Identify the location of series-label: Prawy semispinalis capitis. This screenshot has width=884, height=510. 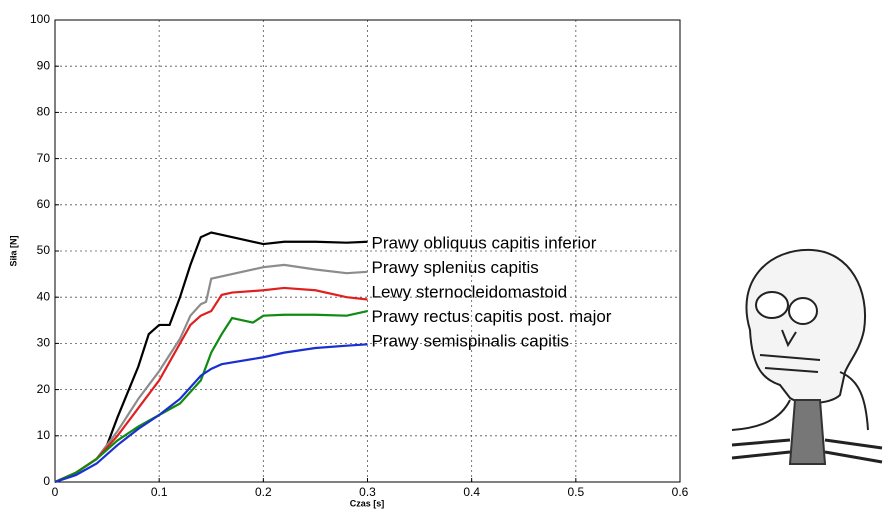
(470, 340).